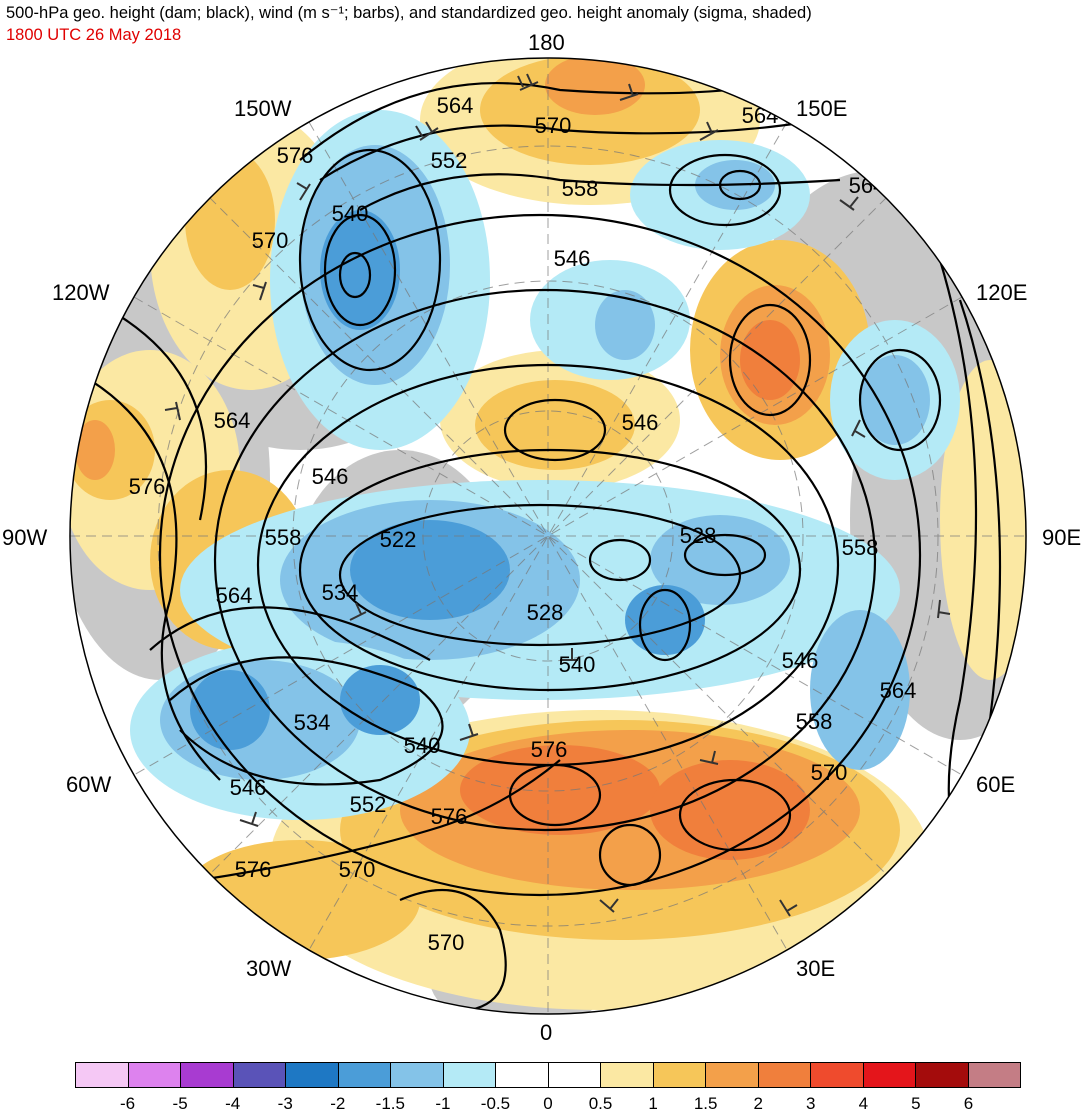 Image resolution: width=1088 pixels, height=1114 pixels. I want to click on colorbar-tick-label: 6, so click(968, 1103).